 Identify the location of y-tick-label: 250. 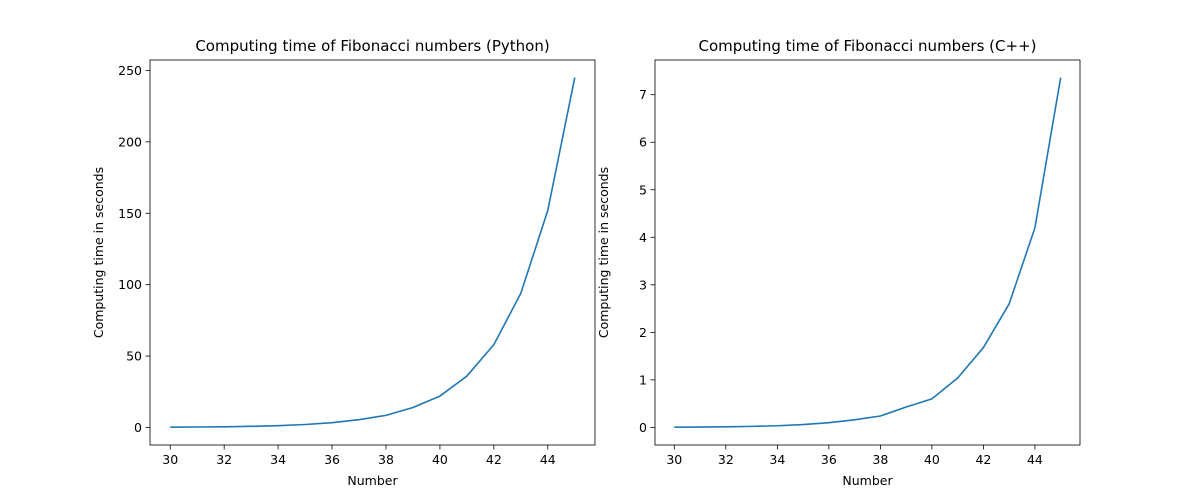
(130, 70).